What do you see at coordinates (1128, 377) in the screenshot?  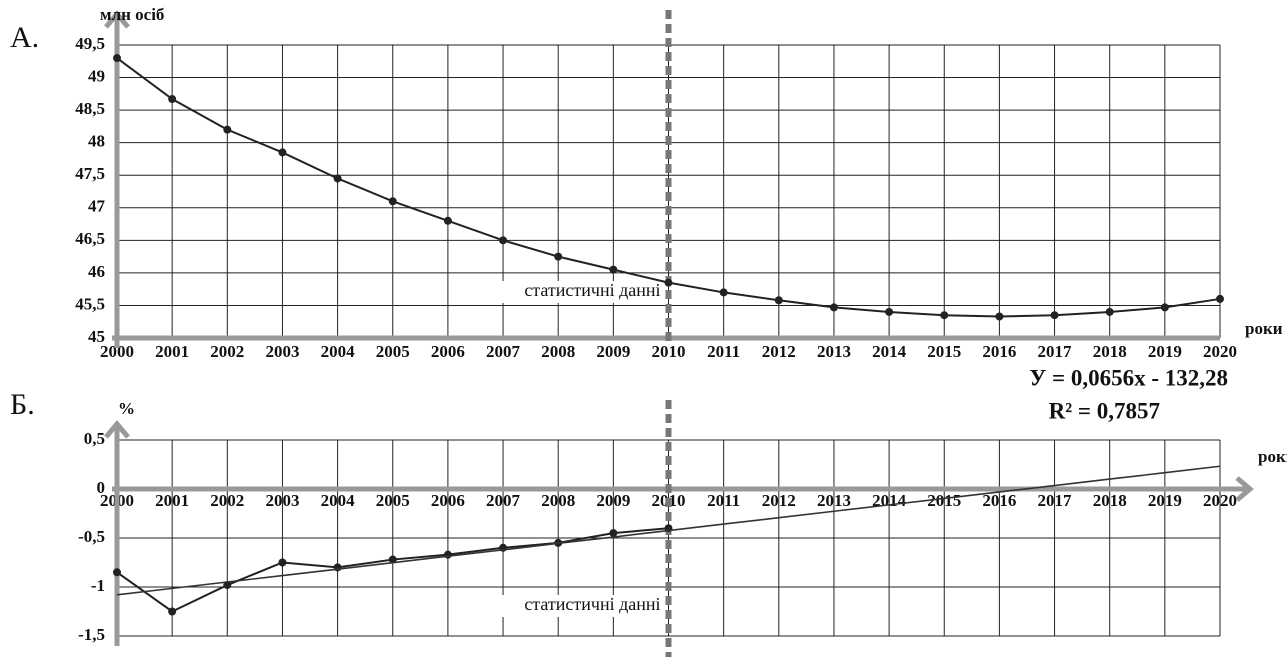 I see `equation: У = 0,0656x - 132,28` at bounding box center [1128, 377].